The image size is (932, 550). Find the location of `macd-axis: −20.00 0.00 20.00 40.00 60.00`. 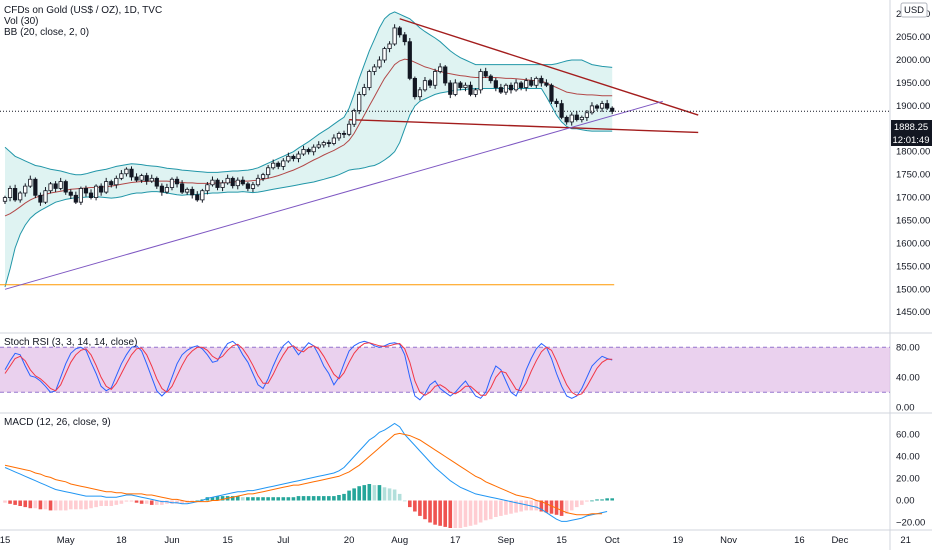

macd-axis: −20.00 0.00 20.00 40.00 60.00 is located at coordinates (910, 479).